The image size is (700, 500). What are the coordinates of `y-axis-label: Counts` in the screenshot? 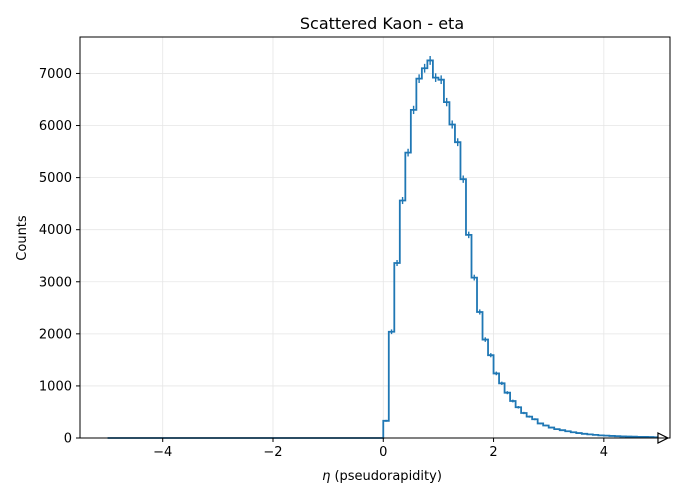 It's located at (22, 238).